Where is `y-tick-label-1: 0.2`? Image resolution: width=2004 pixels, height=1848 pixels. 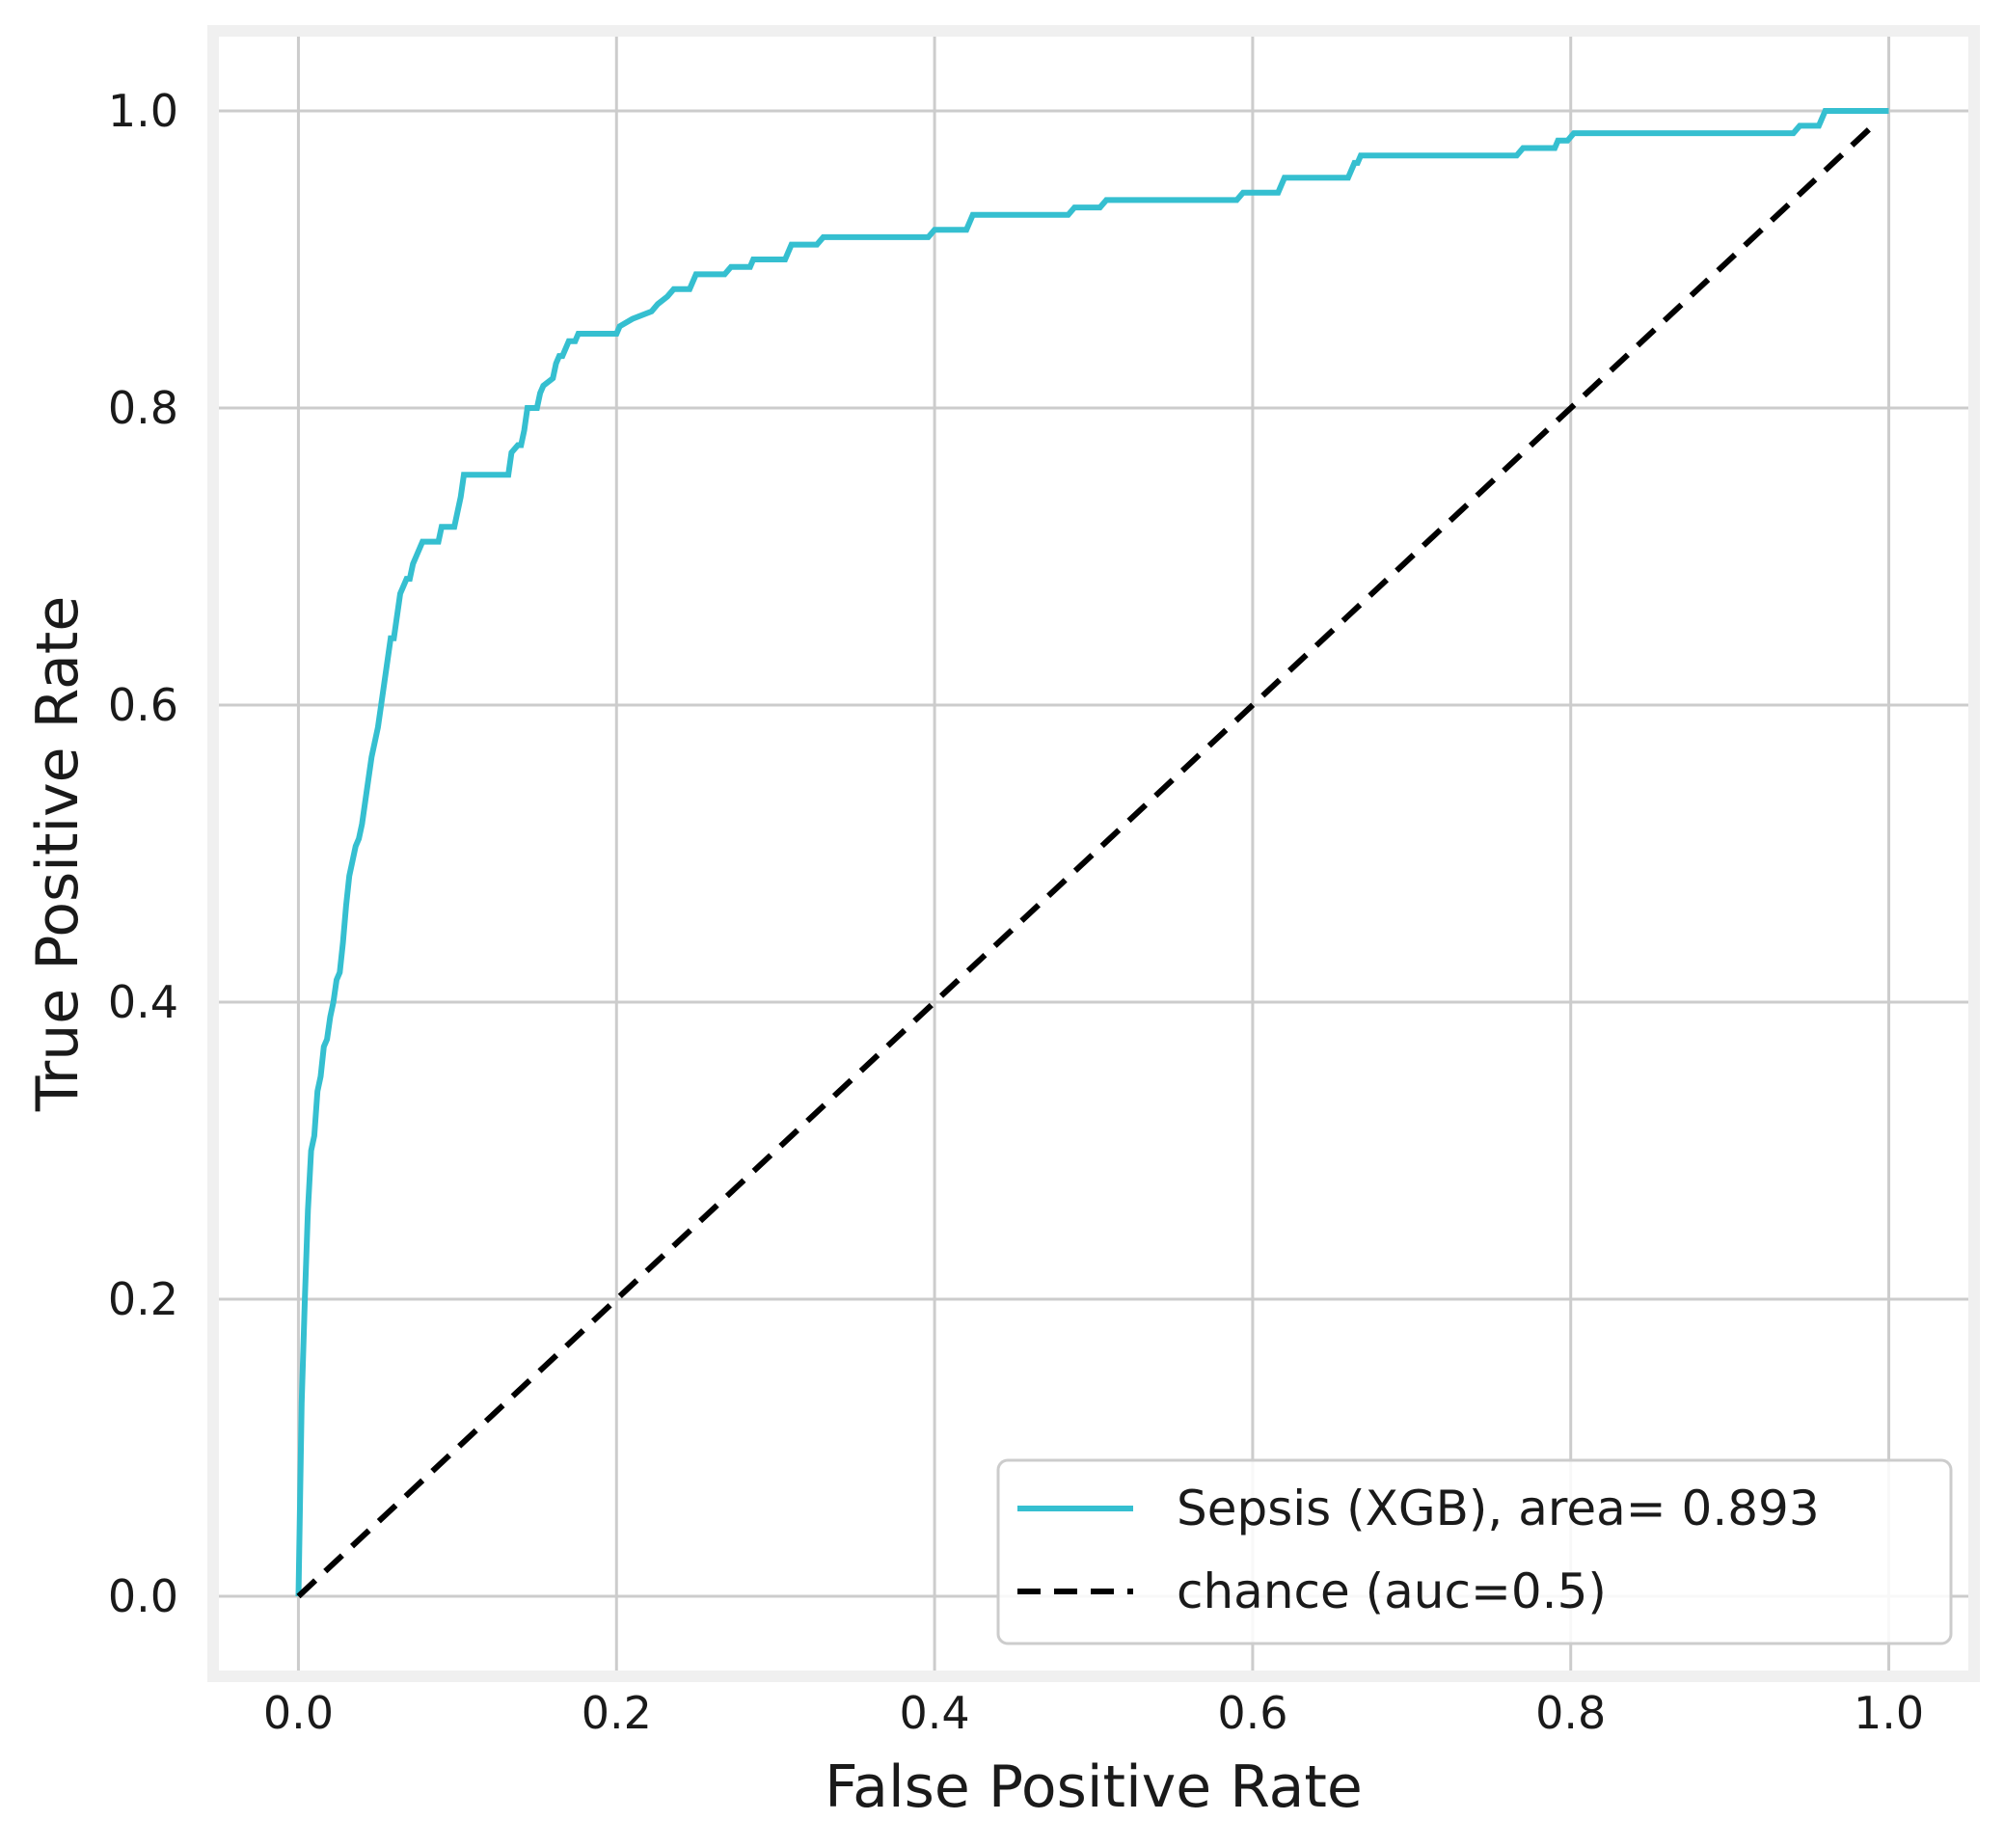 y-tick-label-1: 0.2 is located at coordinates (143, 1299).